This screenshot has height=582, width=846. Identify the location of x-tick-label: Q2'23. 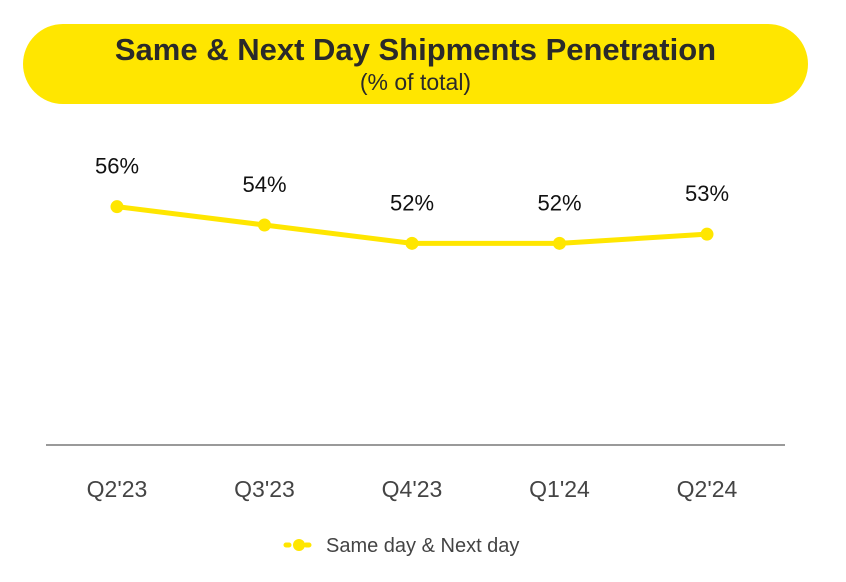
(117, 489).